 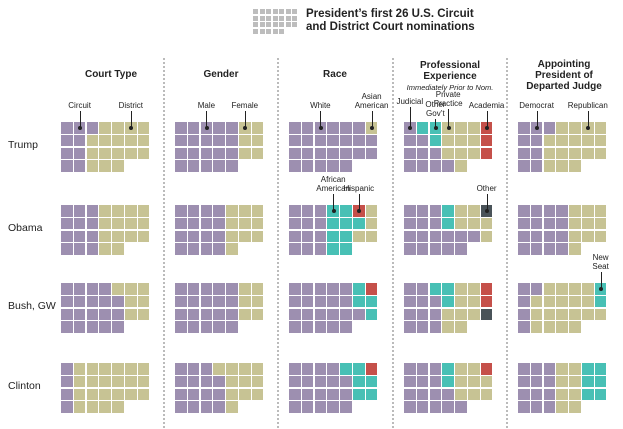 I want to click on column-subtitle: Immediately Prior to Nom., so click(x=450, y=87).